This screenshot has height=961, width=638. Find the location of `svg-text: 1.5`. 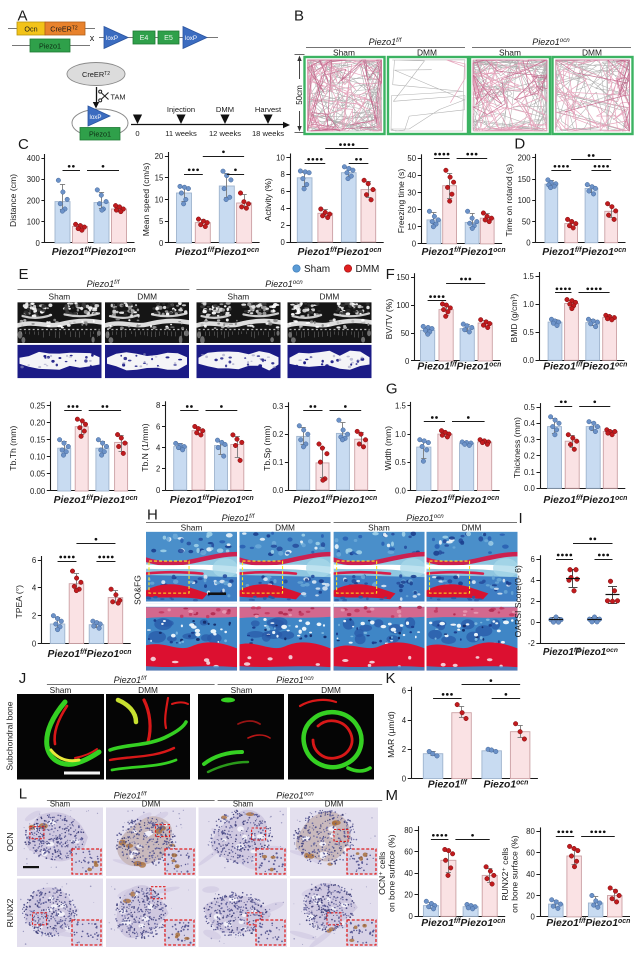

svg-text: 1.5 is located at coordinates (401, 406).